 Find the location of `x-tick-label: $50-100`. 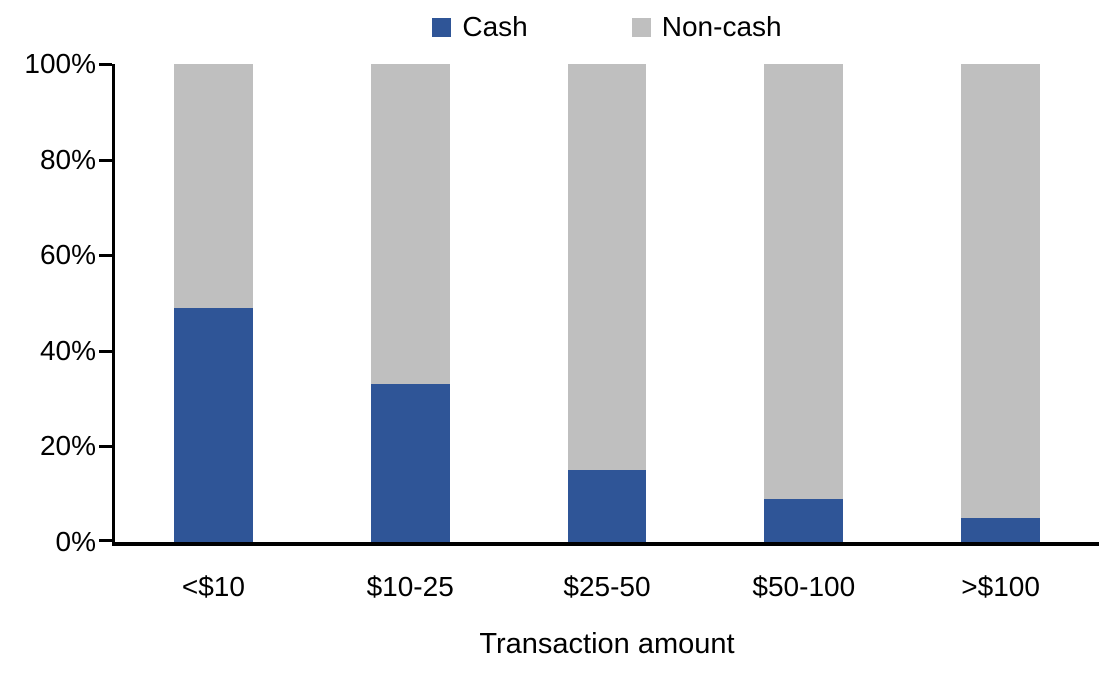

x-tick-label: $50-100 is located at coordinates (804, 586).